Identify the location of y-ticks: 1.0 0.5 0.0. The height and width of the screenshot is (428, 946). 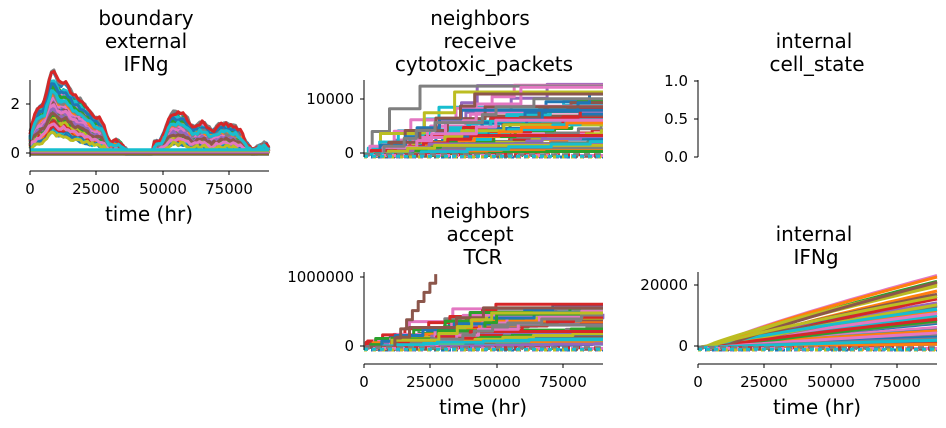
(681, 119).